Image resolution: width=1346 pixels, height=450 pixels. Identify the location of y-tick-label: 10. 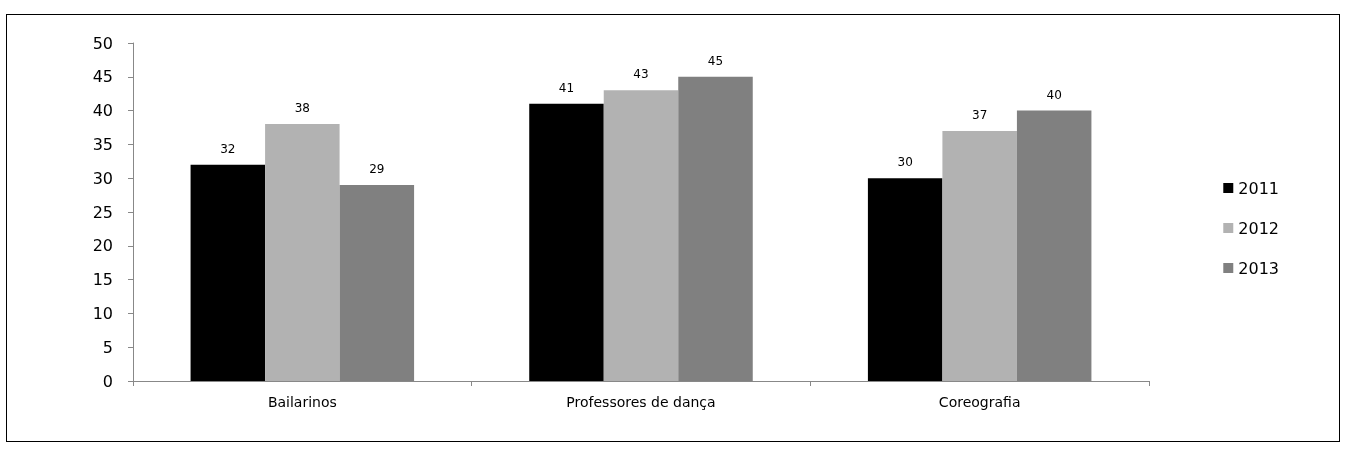
(102, 313).